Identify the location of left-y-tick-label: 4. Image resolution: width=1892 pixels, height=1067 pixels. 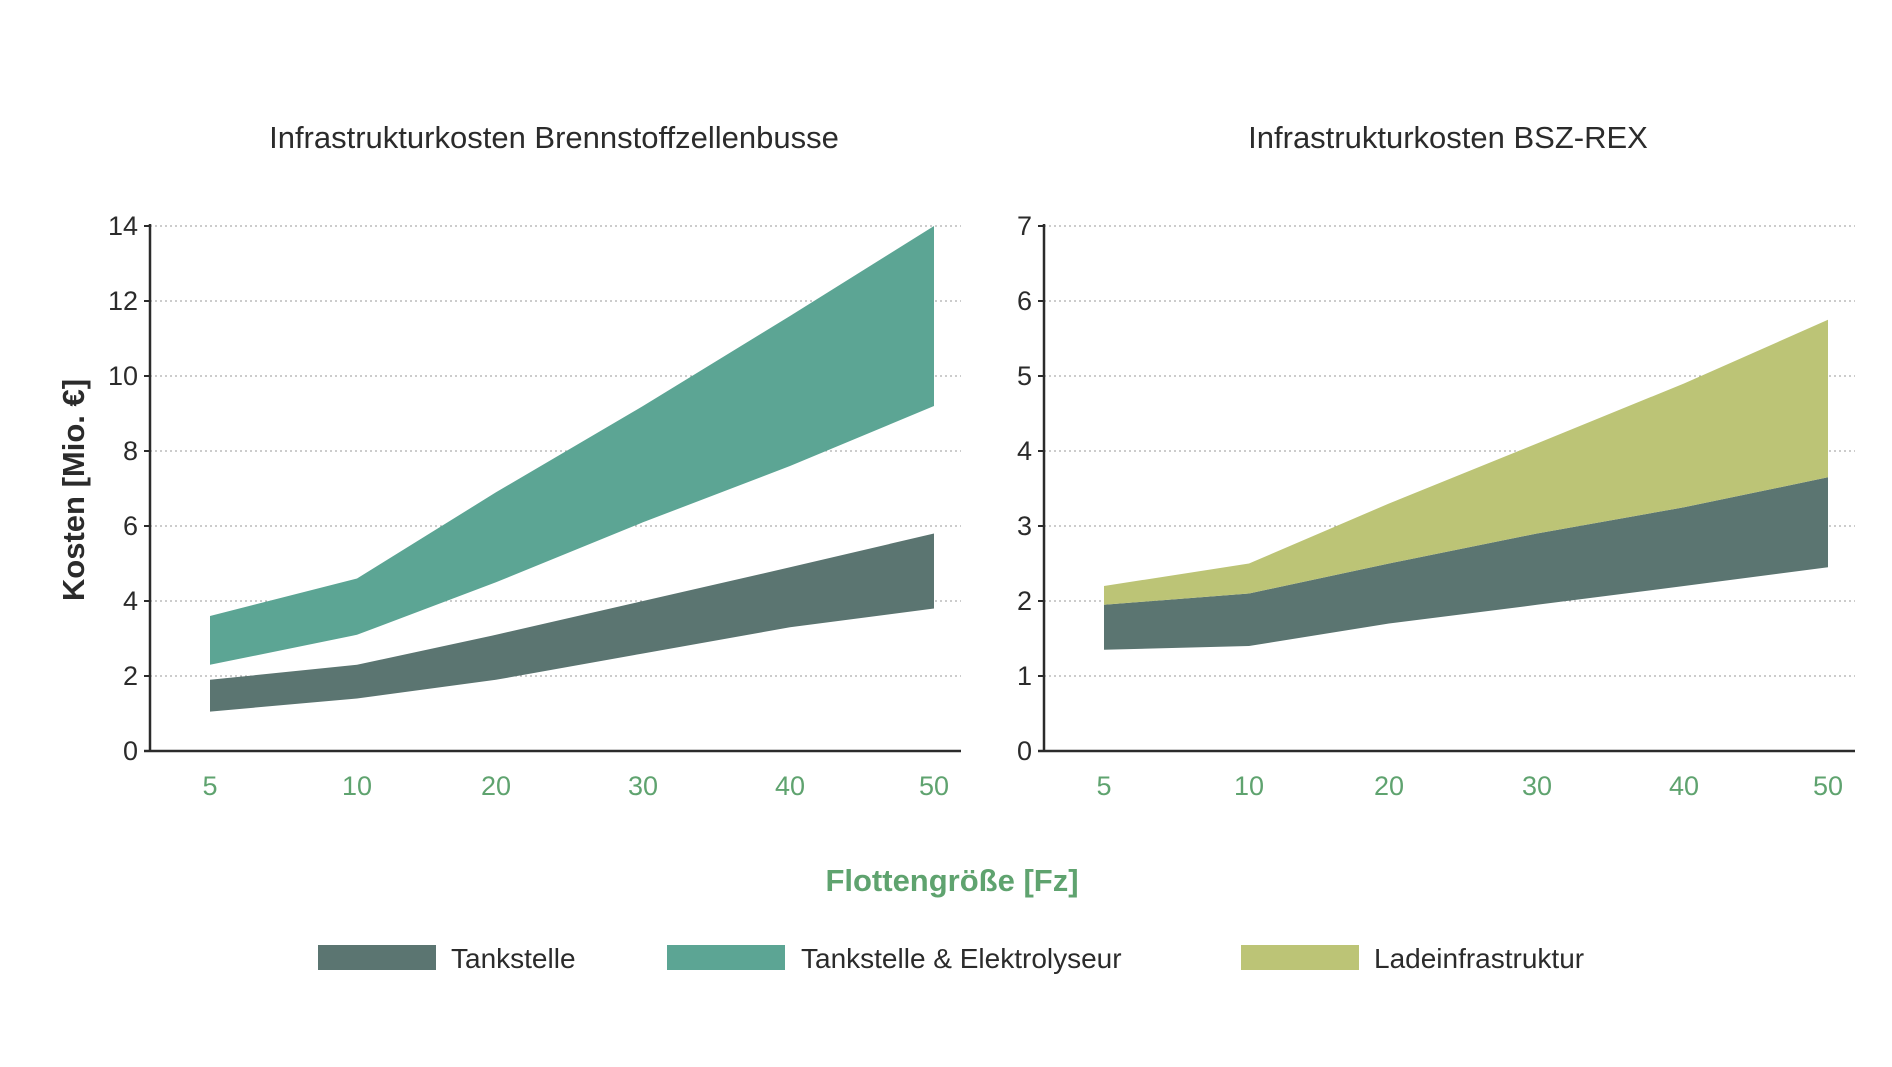
(130, 601).